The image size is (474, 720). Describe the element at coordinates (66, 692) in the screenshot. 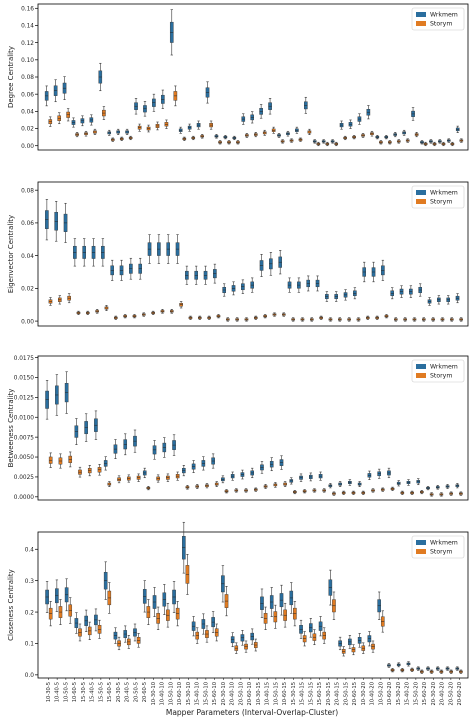

I see `x-tick-label: 10-50-5` at that location.